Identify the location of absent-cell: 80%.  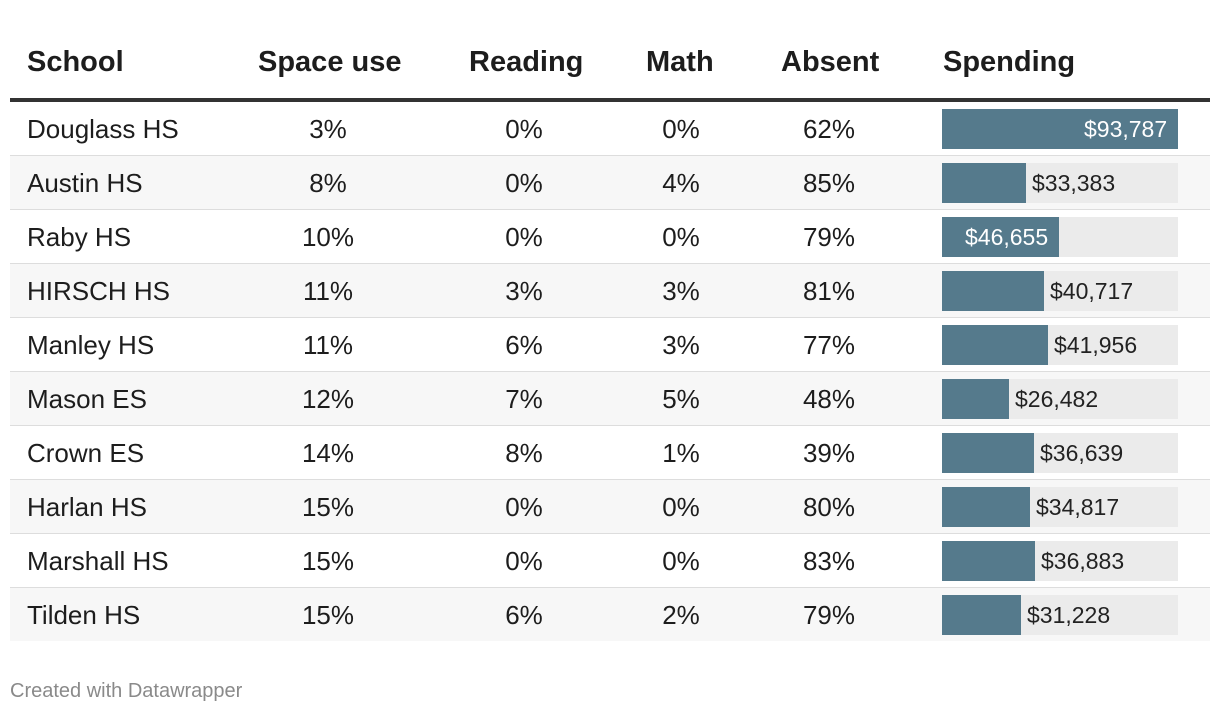
(829, 507).